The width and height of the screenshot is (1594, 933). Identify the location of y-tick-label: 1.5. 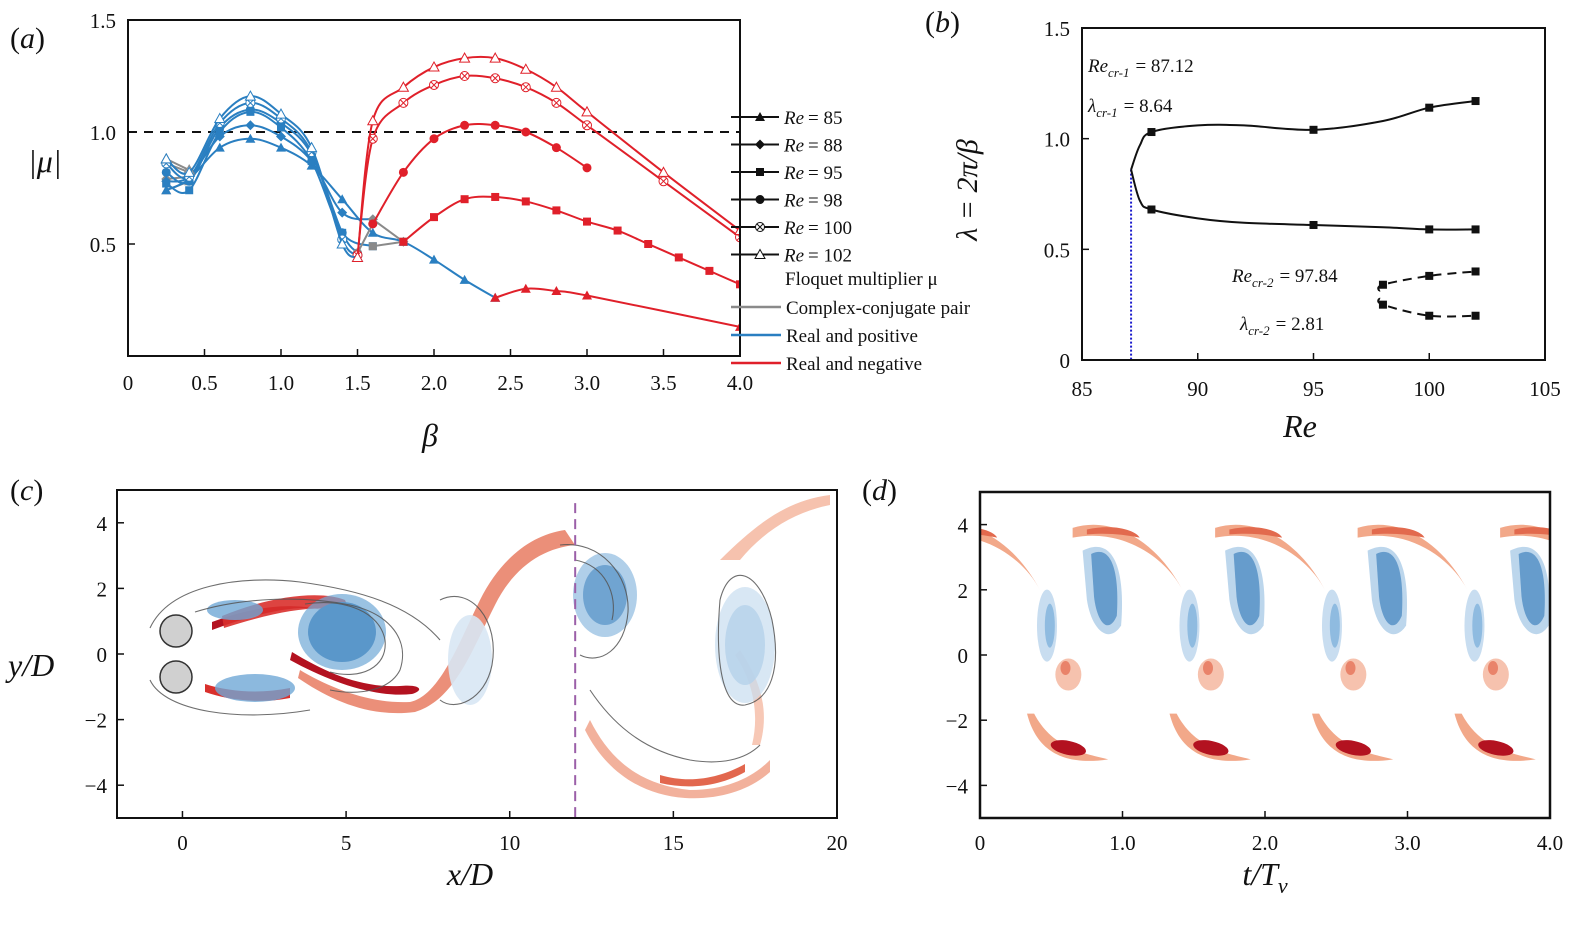
(1057, 29).